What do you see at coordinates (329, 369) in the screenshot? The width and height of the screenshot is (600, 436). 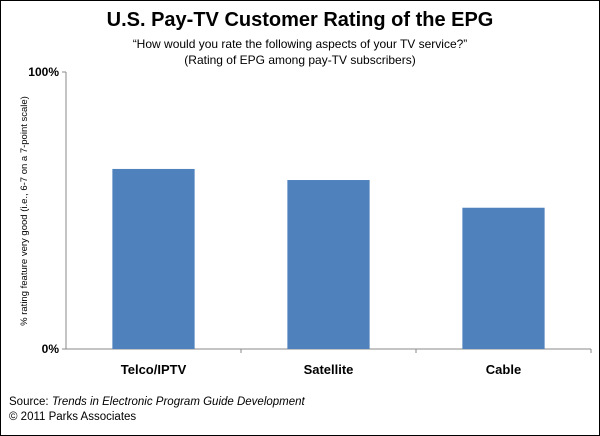 I see `x-tick-label: Satellite` at bounding box center [329, 369].